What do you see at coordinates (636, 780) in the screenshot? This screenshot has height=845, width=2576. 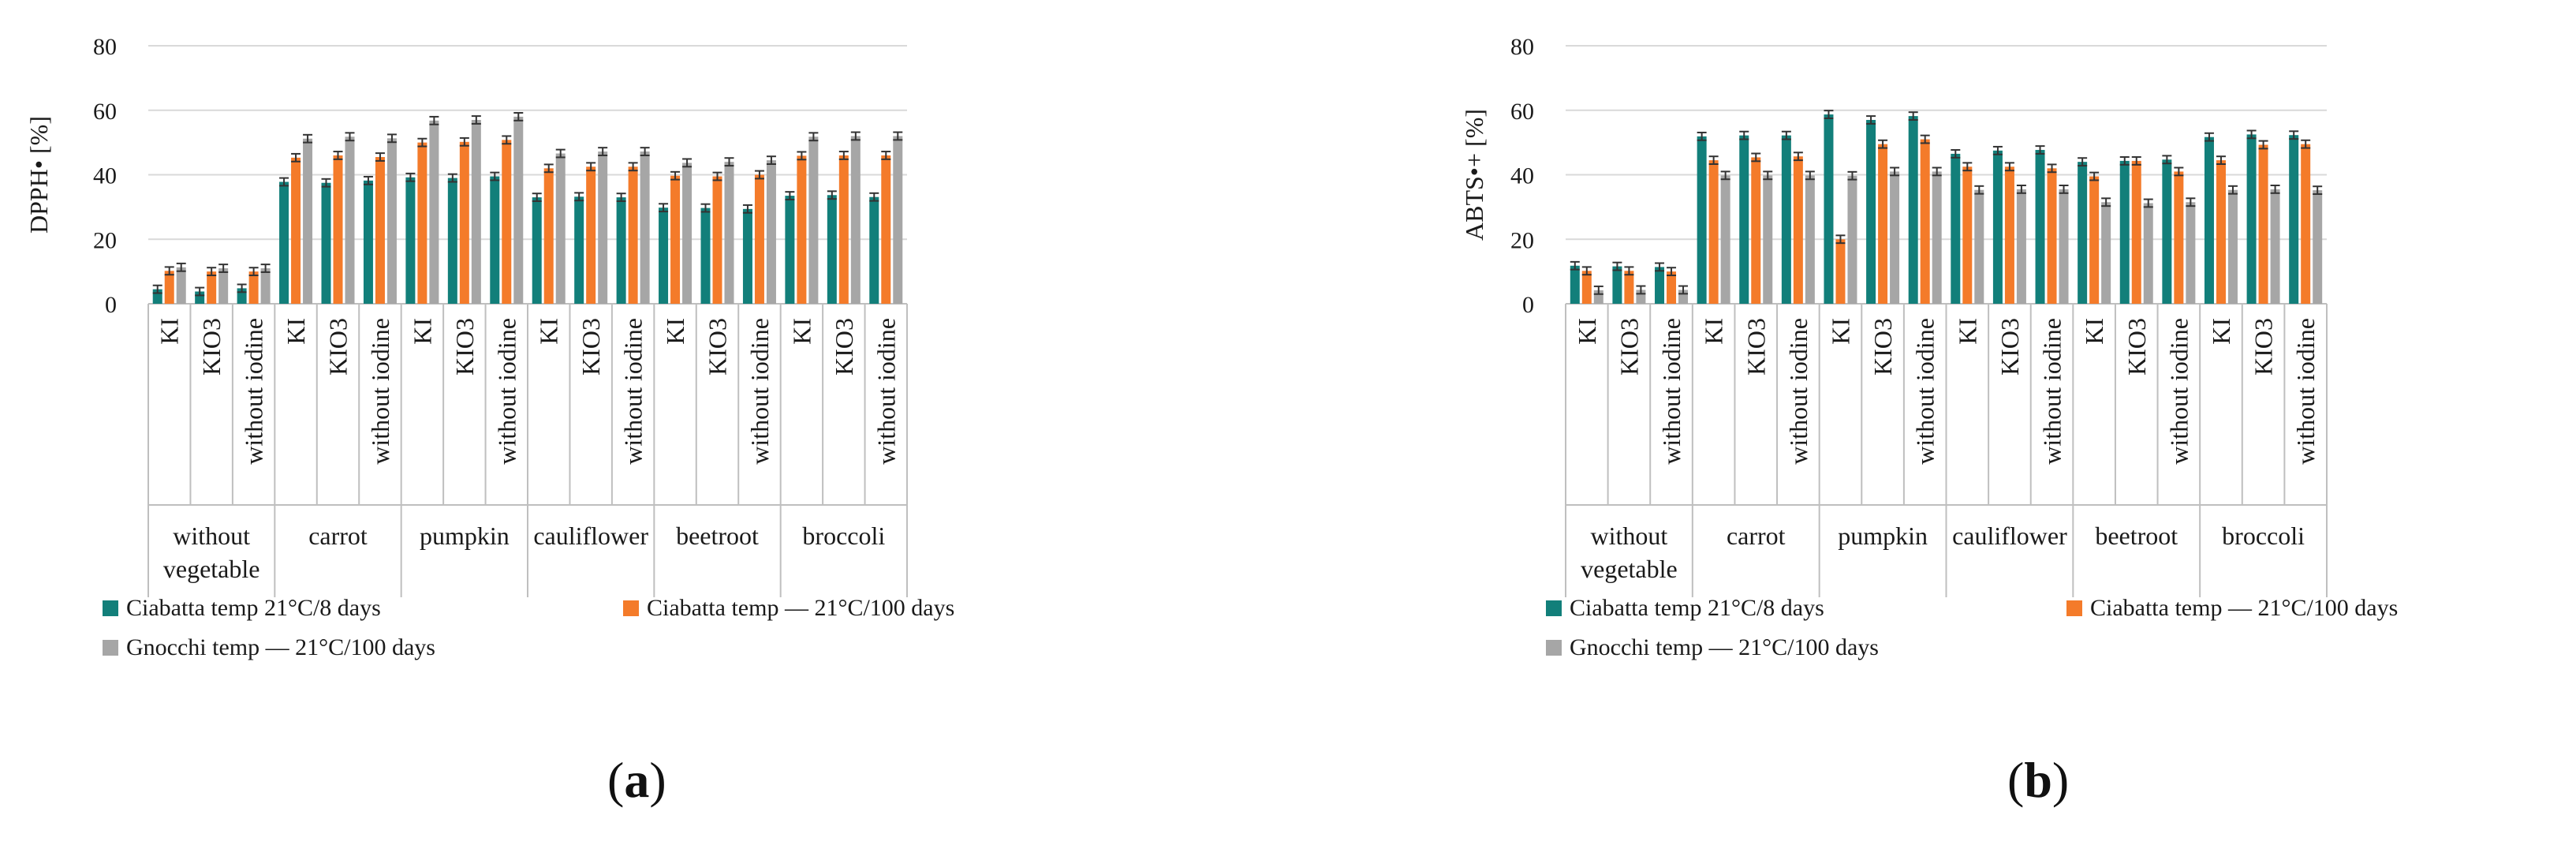 I see `panel-label: (a)` at bounding box center [636, 780].